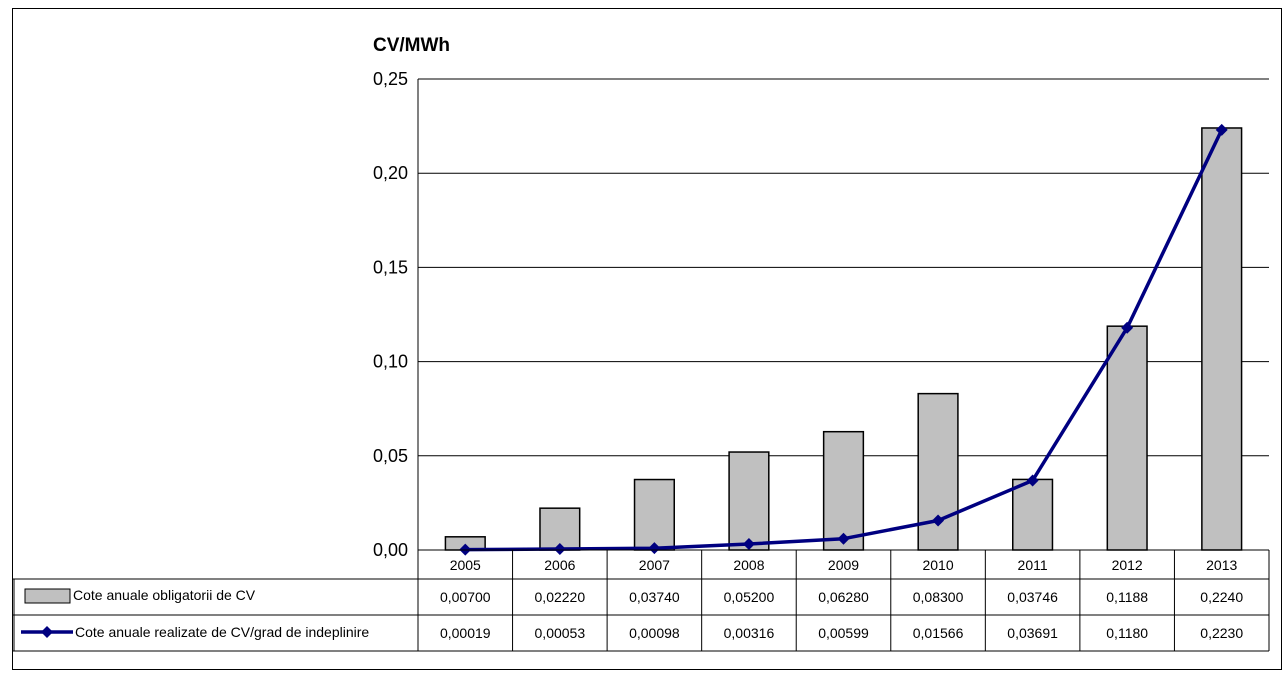  I want to click on data-label: 0,03740, so click(654, 597).